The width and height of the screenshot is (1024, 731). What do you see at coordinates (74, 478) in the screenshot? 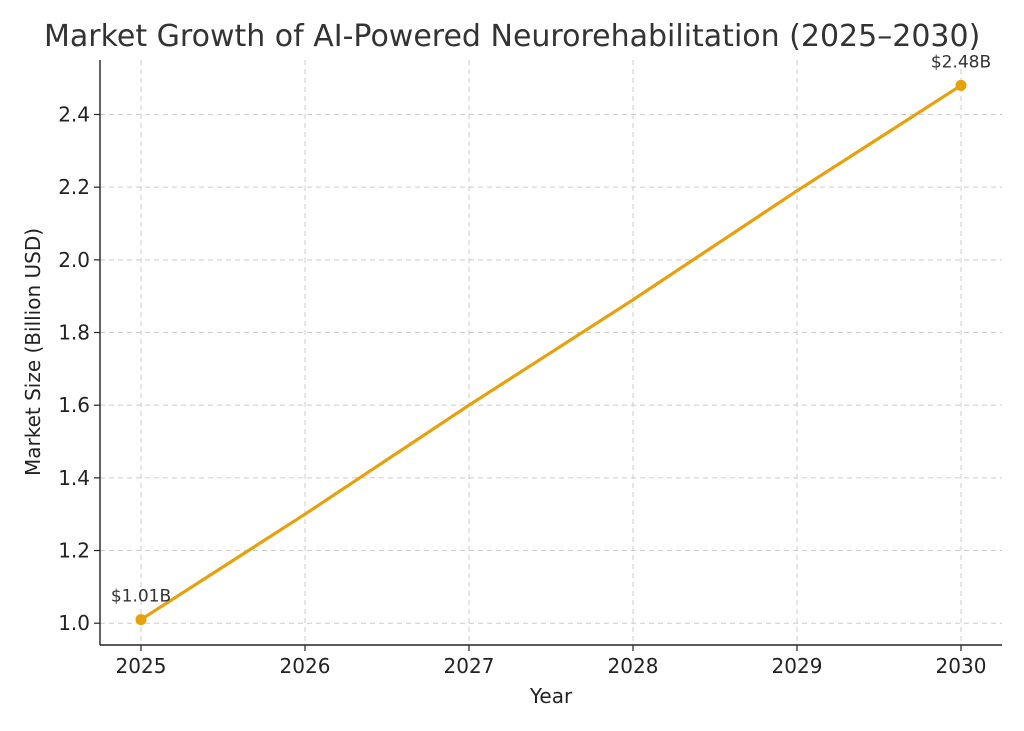
I see `y-tick-label: 1.4` at bounding box center [74, 478].